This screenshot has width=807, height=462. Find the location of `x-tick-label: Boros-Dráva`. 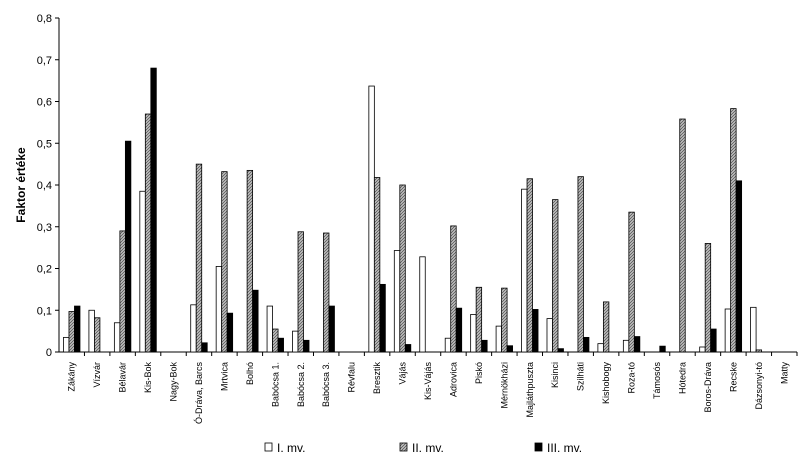

x-tick-label: Boros-Dráva is located at coordinates (708, 387).